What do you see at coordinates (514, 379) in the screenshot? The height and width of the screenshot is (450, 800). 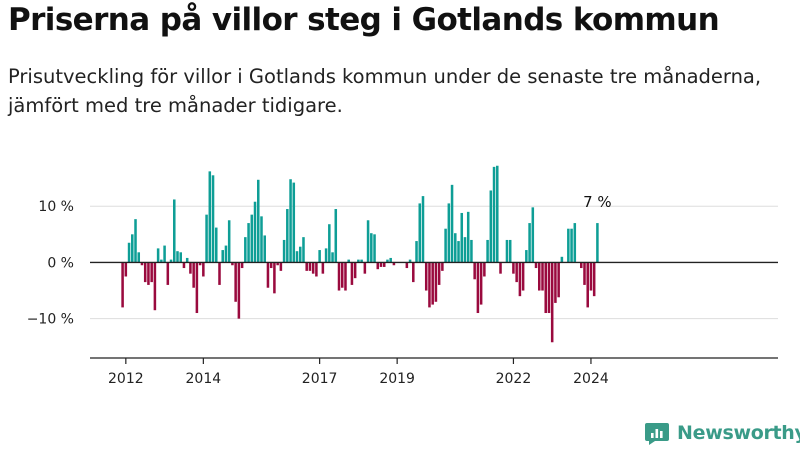 I see `x-tick-label: 2022` at bounding box center [514, 379].